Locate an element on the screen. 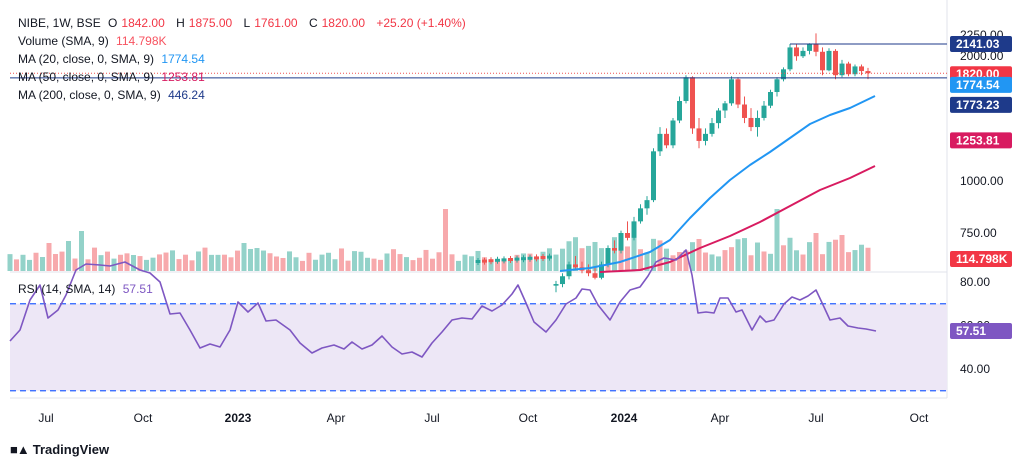  ma200-price-badge-bg is located at coordinates (981, 104).